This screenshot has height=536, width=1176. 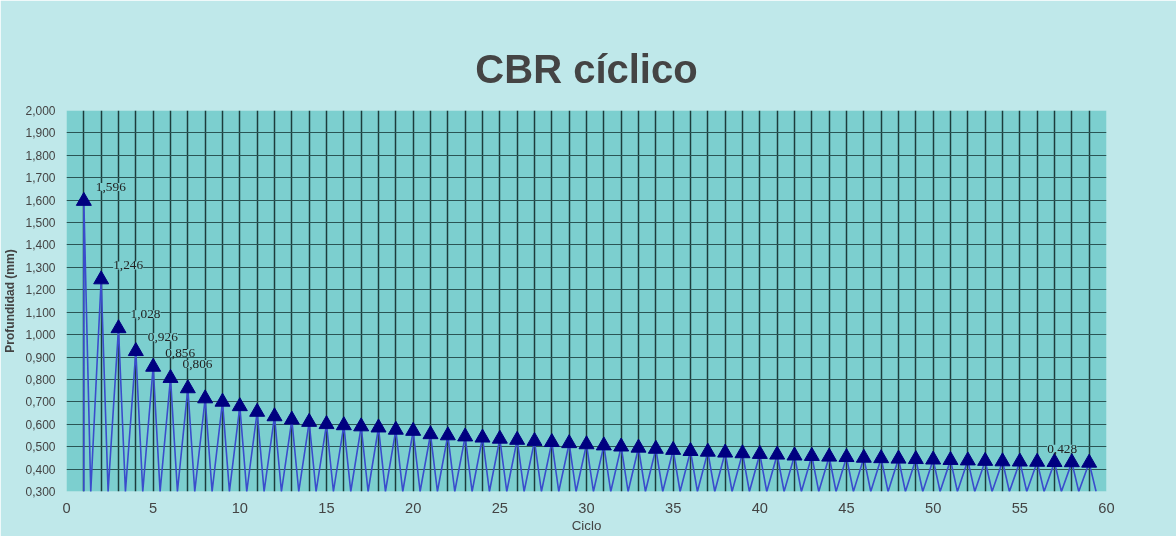 What do you see at coordinates (1019, 507) in the screenshot?
I see `x-tick-label: 55` at bounding box center [1019, 507].